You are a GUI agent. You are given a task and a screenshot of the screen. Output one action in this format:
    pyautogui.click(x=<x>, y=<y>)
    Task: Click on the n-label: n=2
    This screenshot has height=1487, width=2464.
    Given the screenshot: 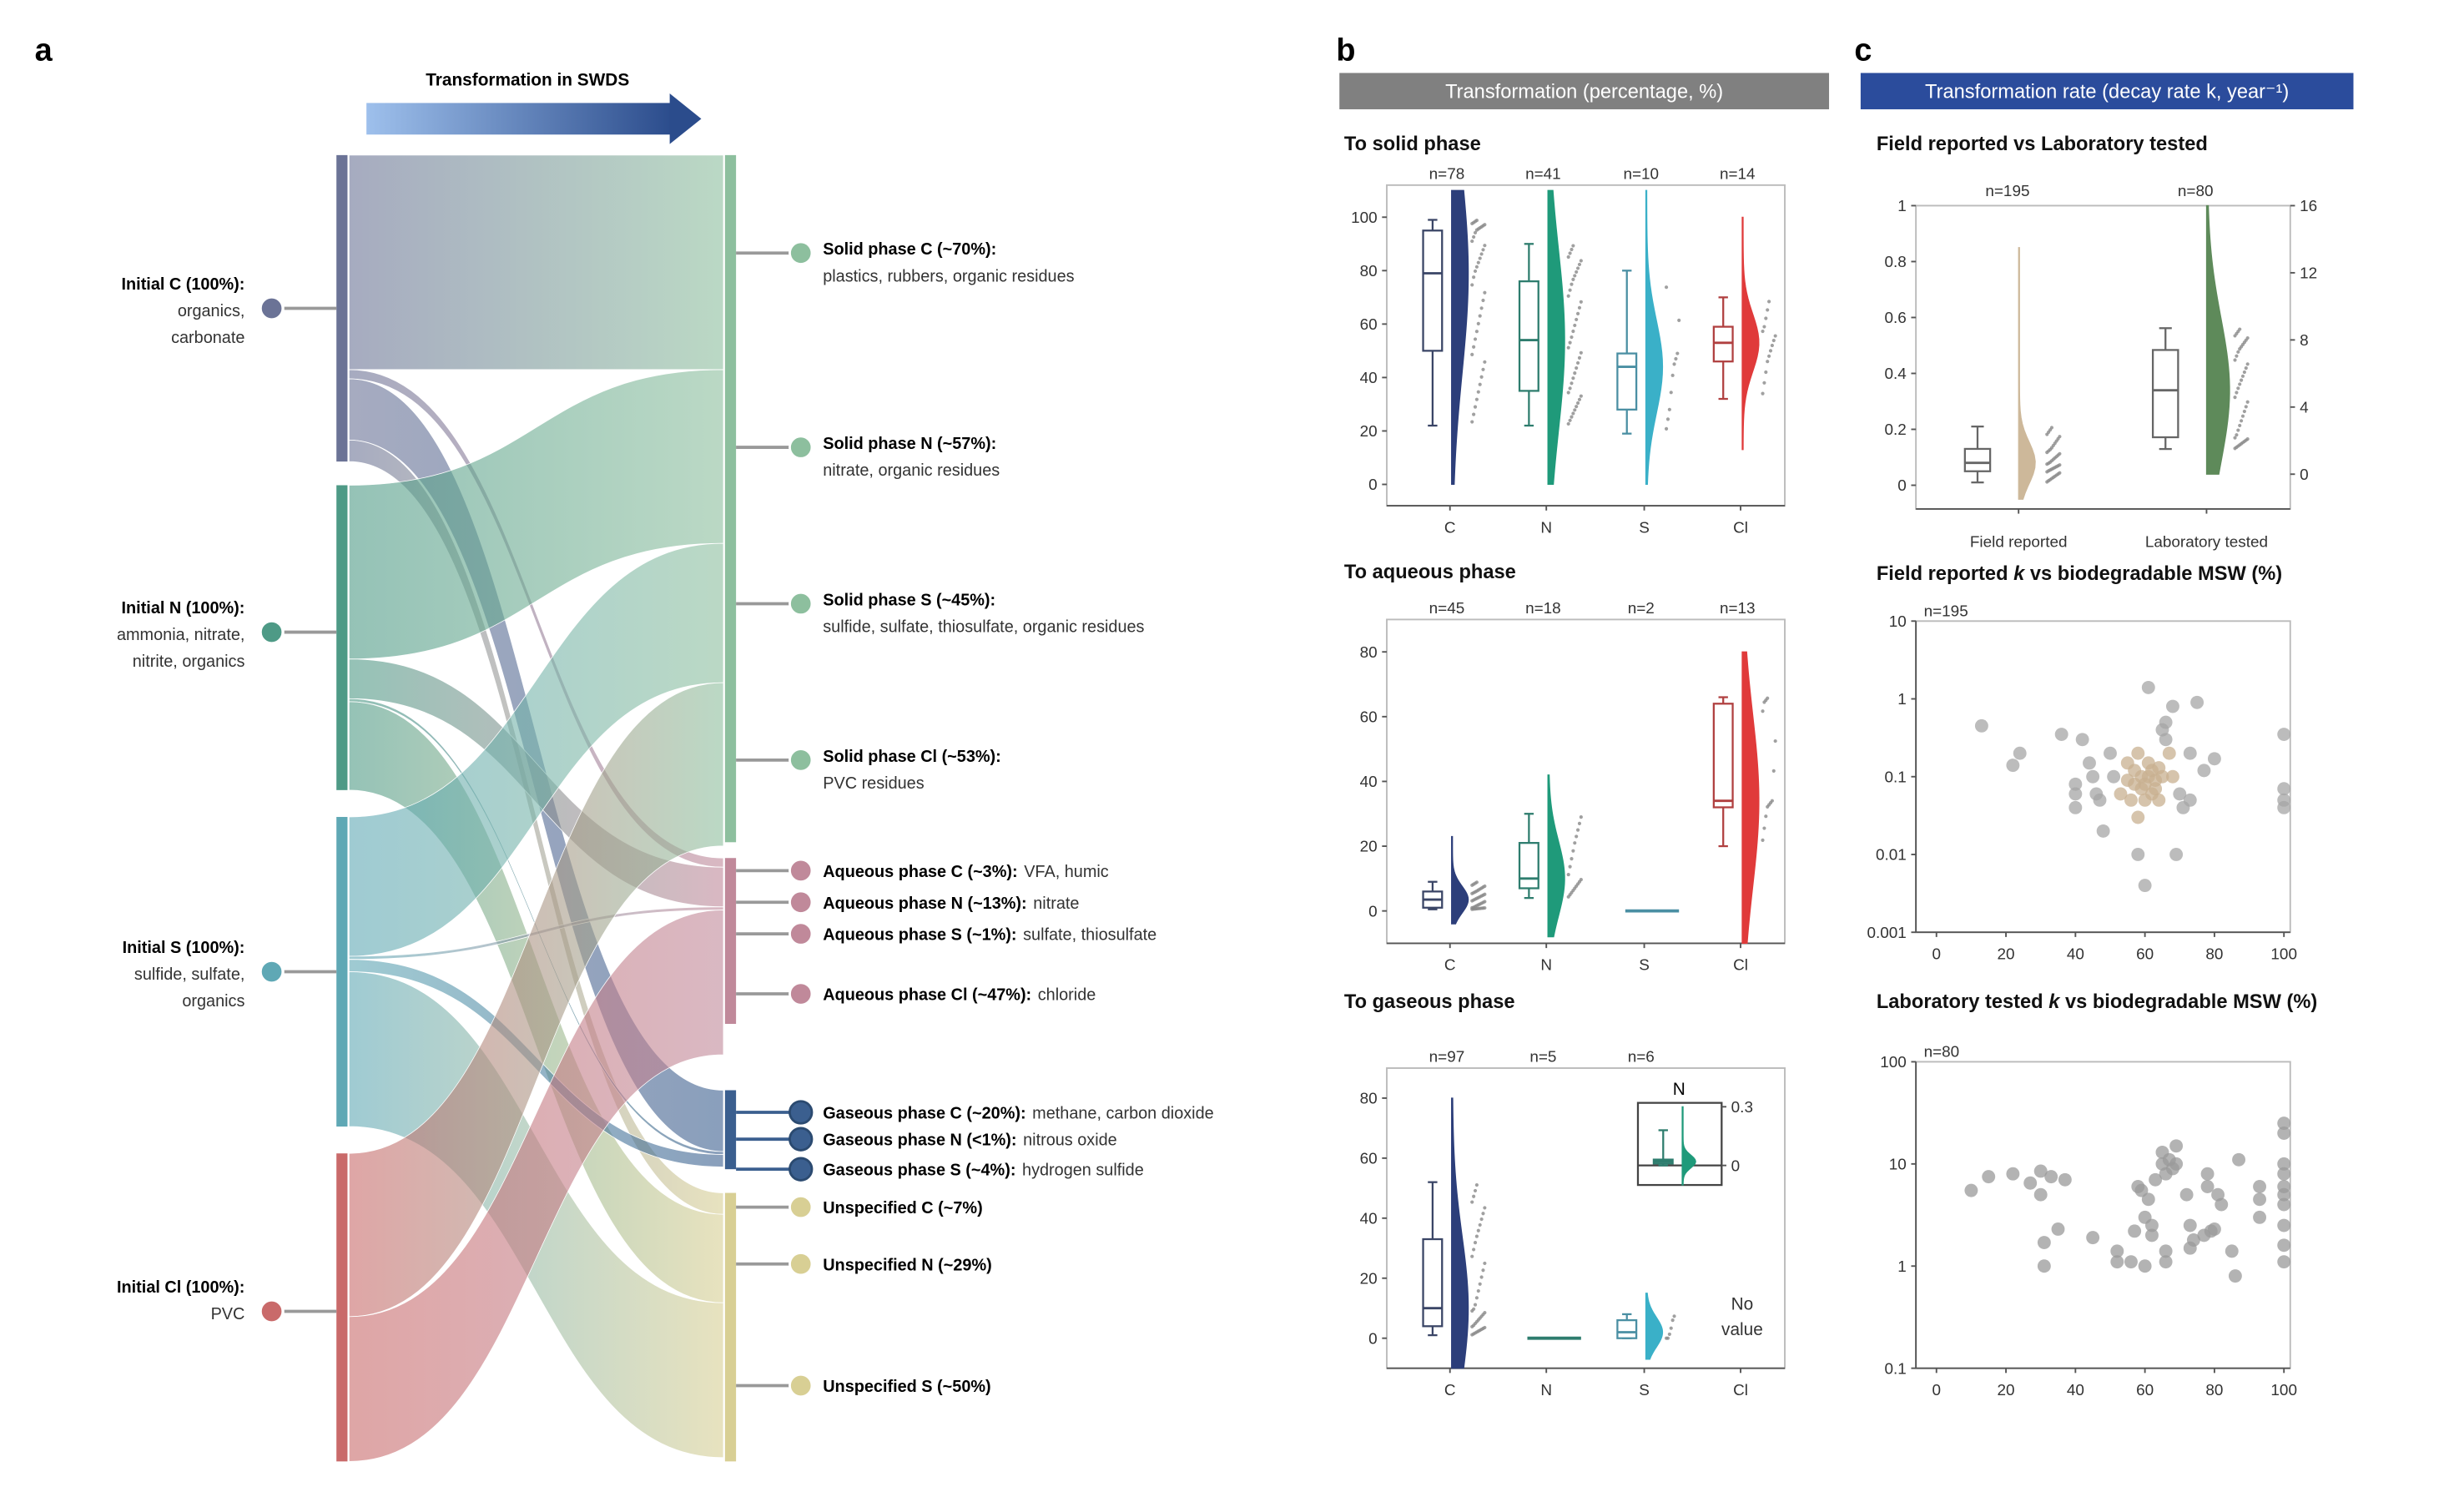 What is the action you would take?
    pyautogui.click(x=1641, y=609)
    